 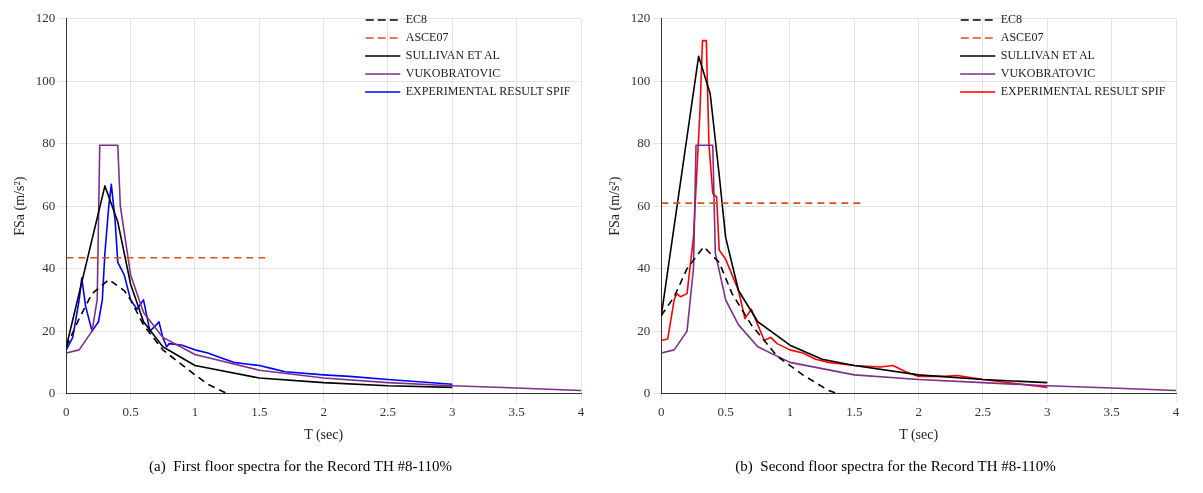 I want to click on text: (b) Second floor spectra for the Record TH #8-110%, so click(x=895, y=466).